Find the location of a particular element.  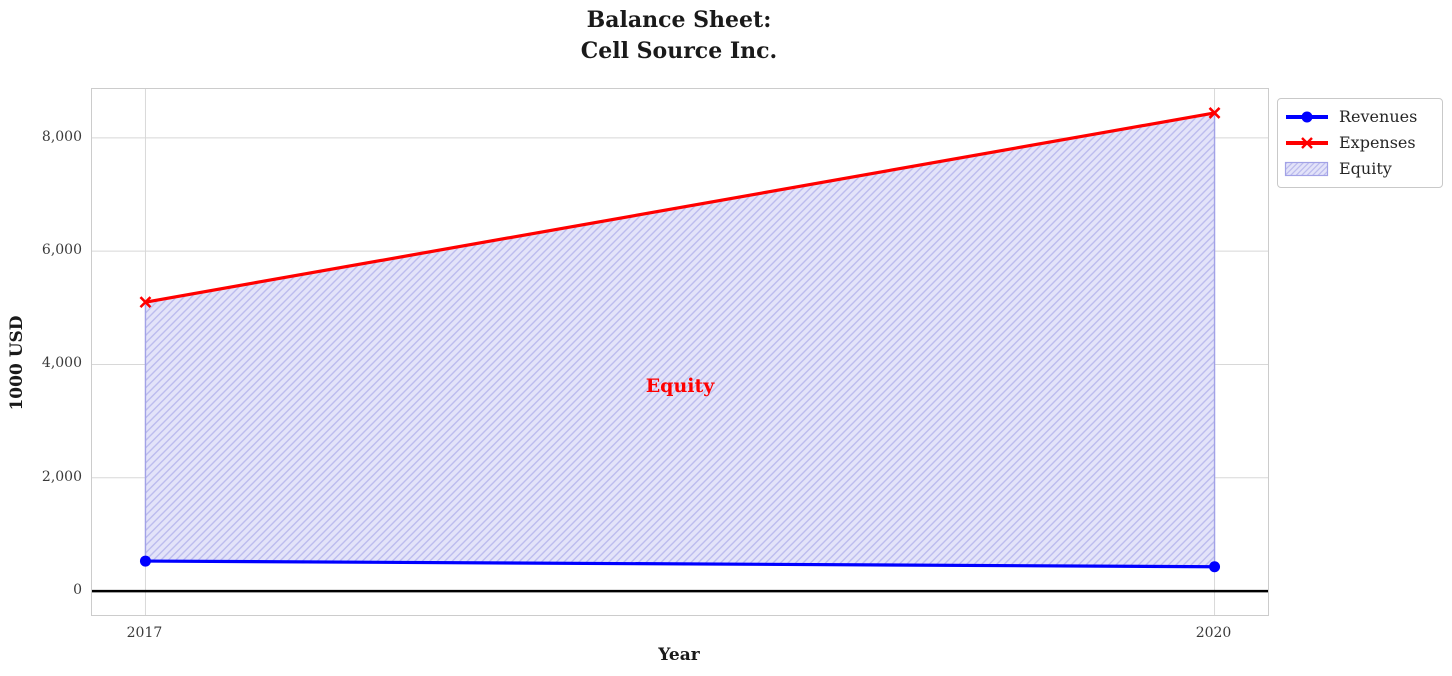

legend-row-expenses: Expenses is located at coordinates (1359, 143).